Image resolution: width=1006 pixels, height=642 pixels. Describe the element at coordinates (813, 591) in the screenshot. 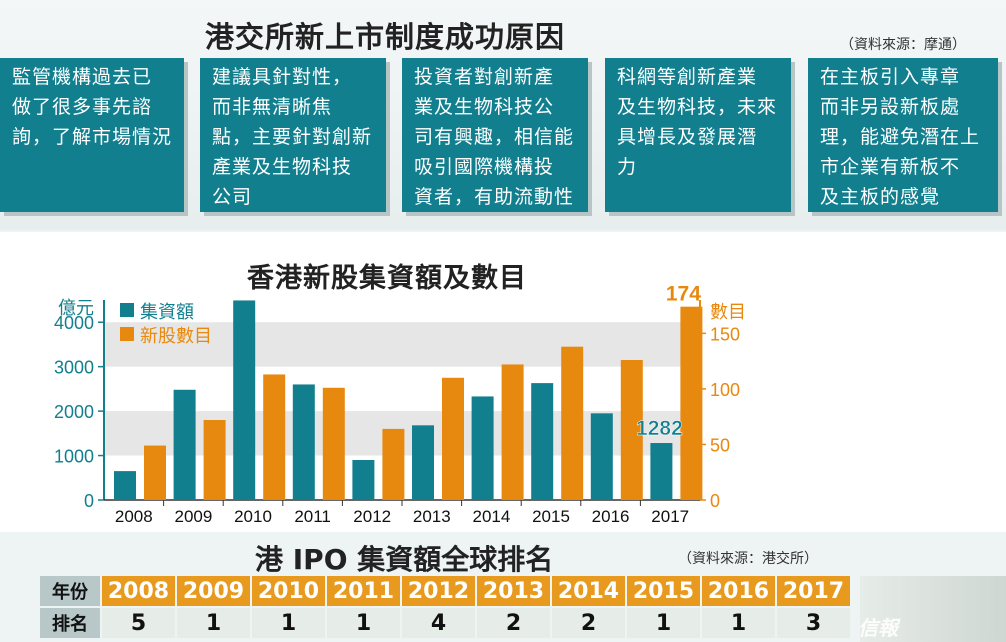

I see `year-cell: 2017` at that location.